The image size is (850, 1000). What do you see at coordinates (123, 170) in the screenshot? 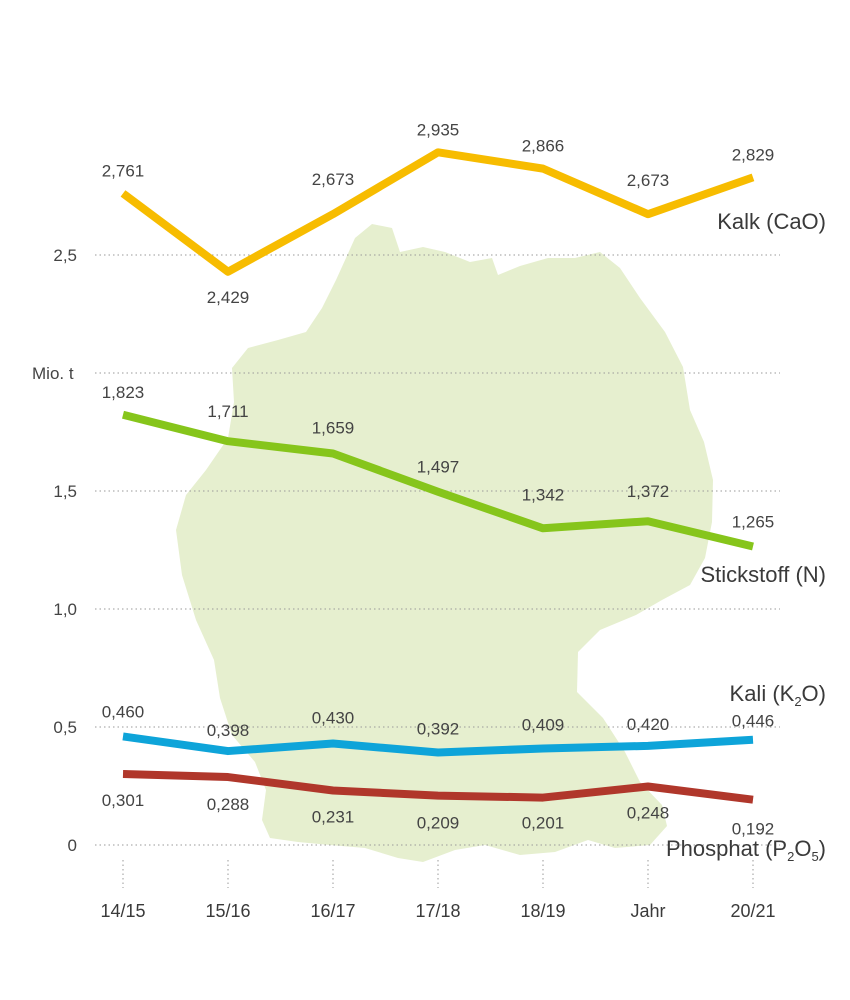
I see `data-label-kalk: 2,761` at bounding box center [123, 170].